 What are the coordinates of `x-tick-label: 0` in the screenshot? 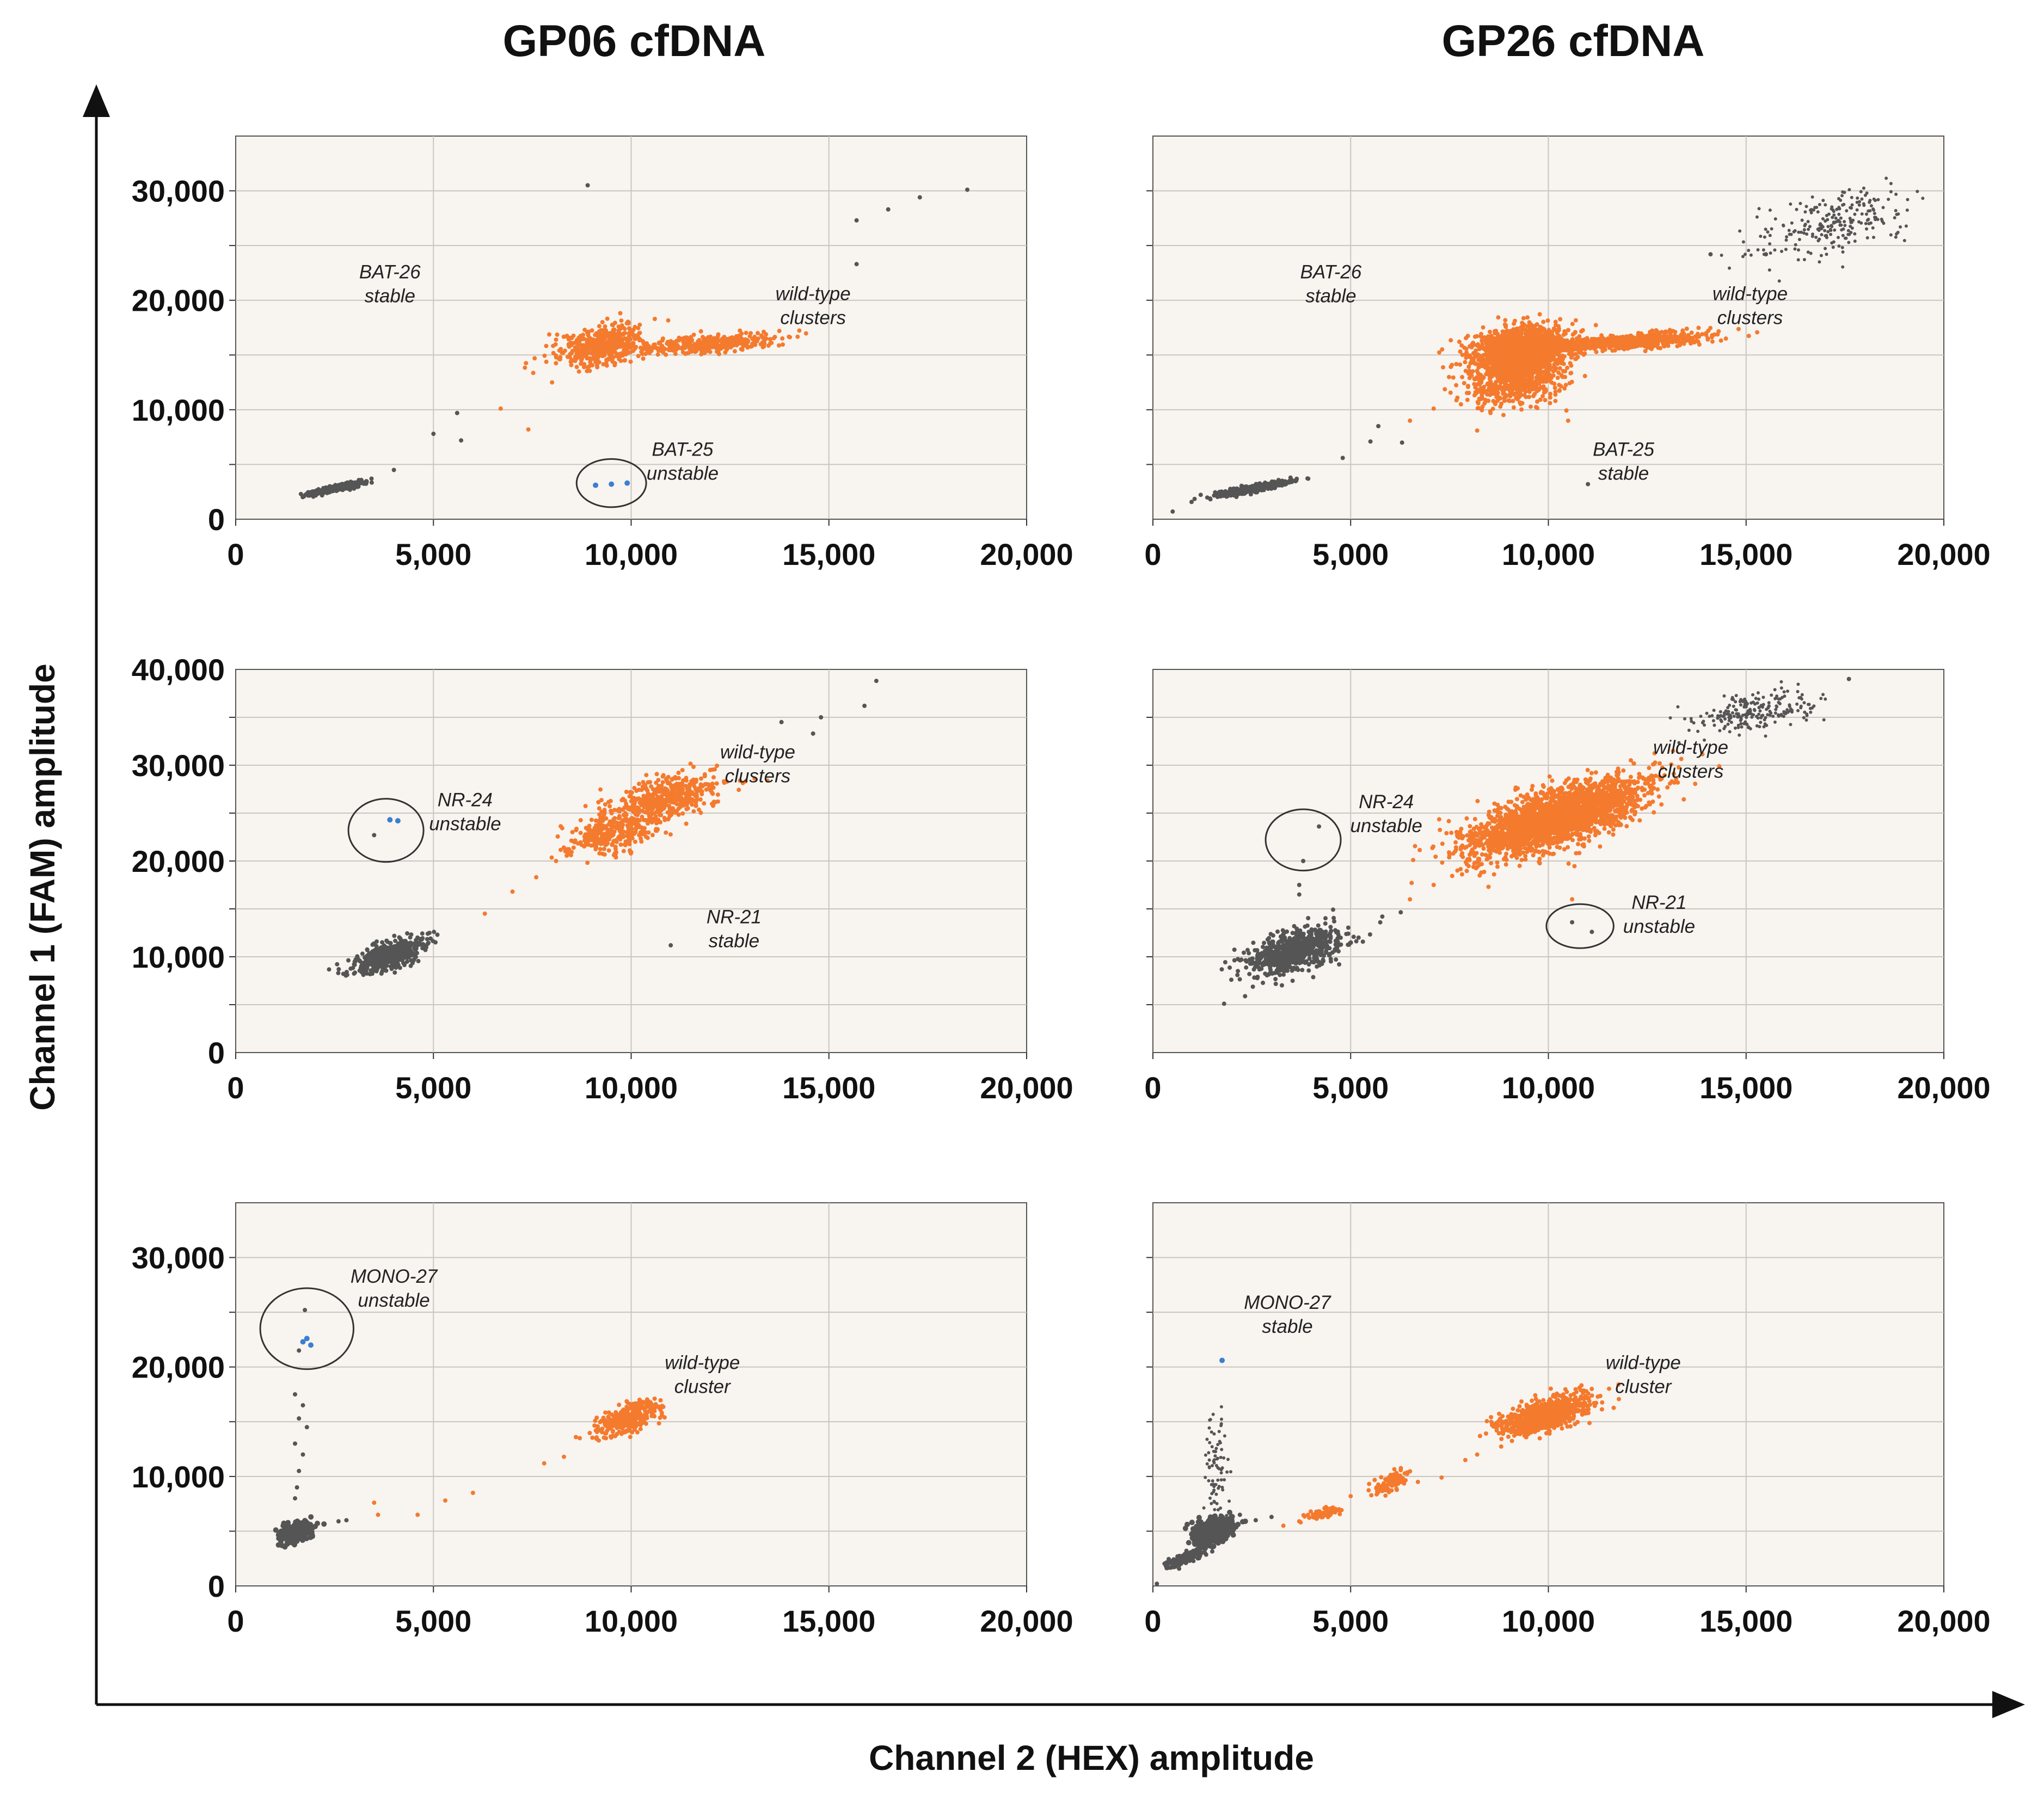 It's located at (1152, 554).